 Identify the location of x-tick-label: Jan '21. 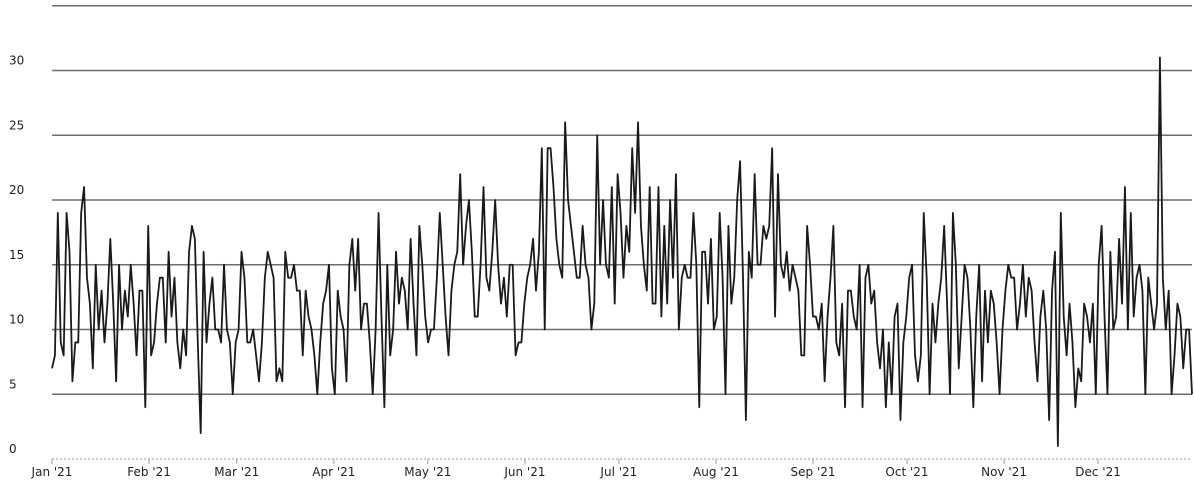
(52, 472).